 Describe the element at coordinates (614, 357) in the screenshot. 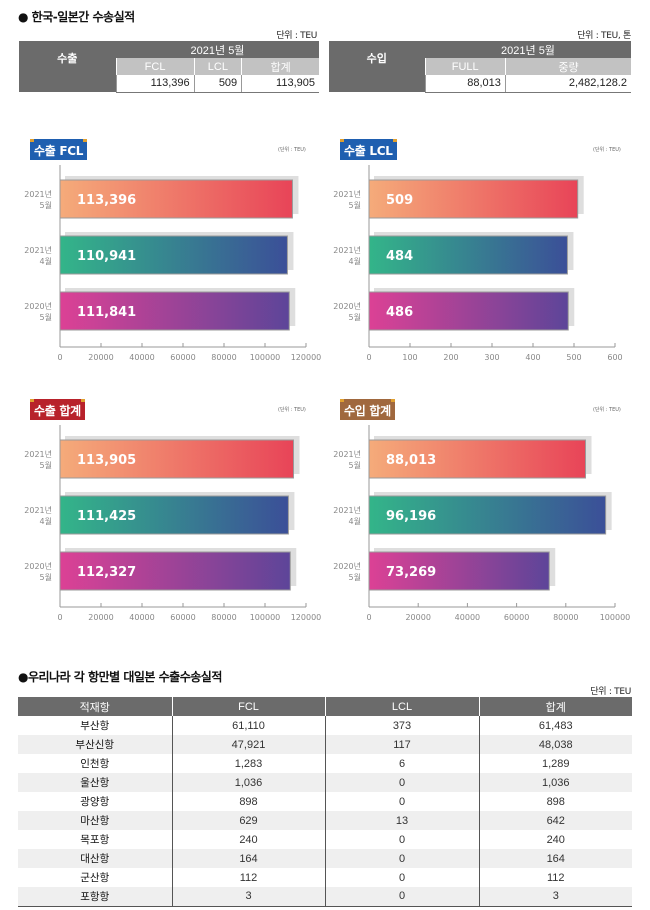

I see `x-tick-label: 600` at that location.